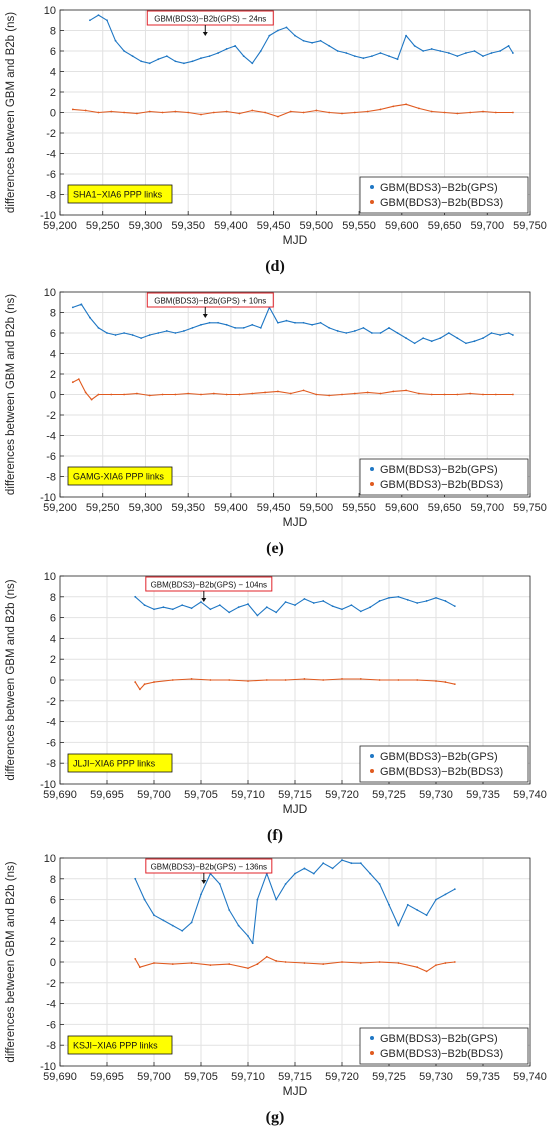  Describe the element at coordinates (209, 867) in the screenshot. I see `annotation-text: GBM(BDS3)−B2b(GPS) − 136ns` at that location.